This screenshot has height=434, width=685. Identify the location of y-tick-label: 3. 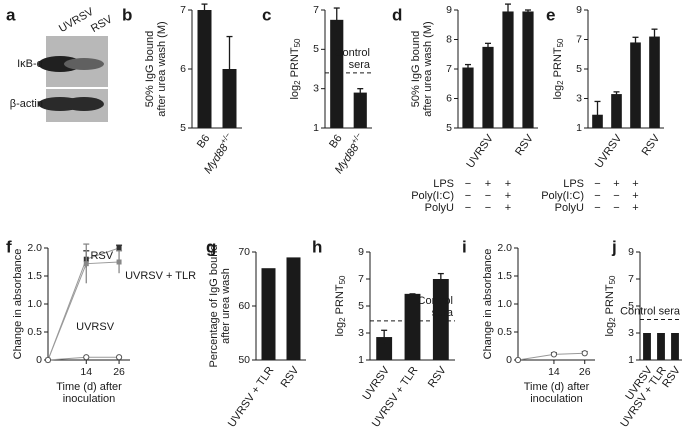
(361, 333).